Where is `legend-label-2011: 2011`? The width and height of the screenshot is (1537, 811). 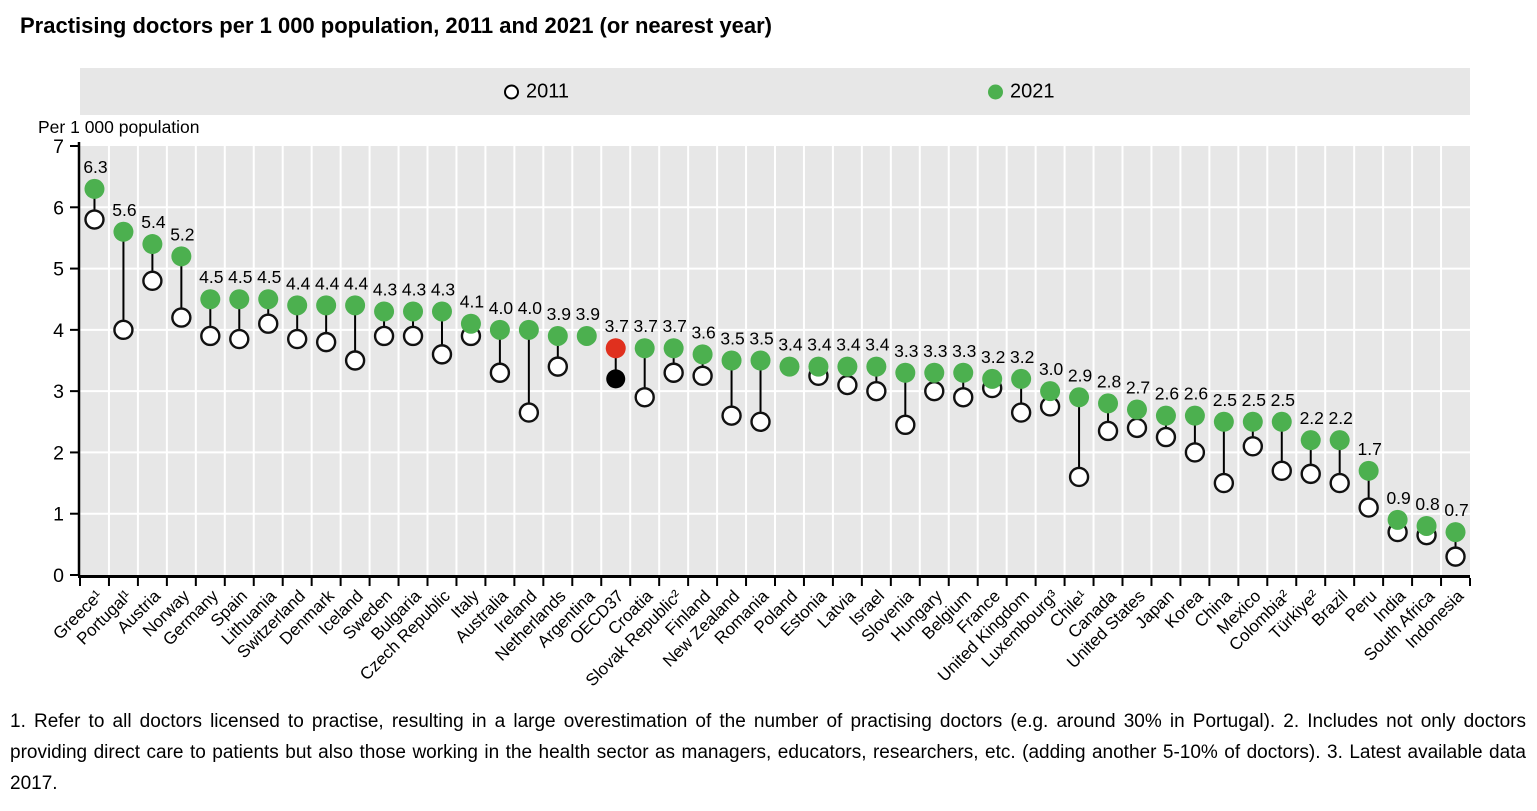
legend-label-2011: 2011 is located at coordinates (548, 91).